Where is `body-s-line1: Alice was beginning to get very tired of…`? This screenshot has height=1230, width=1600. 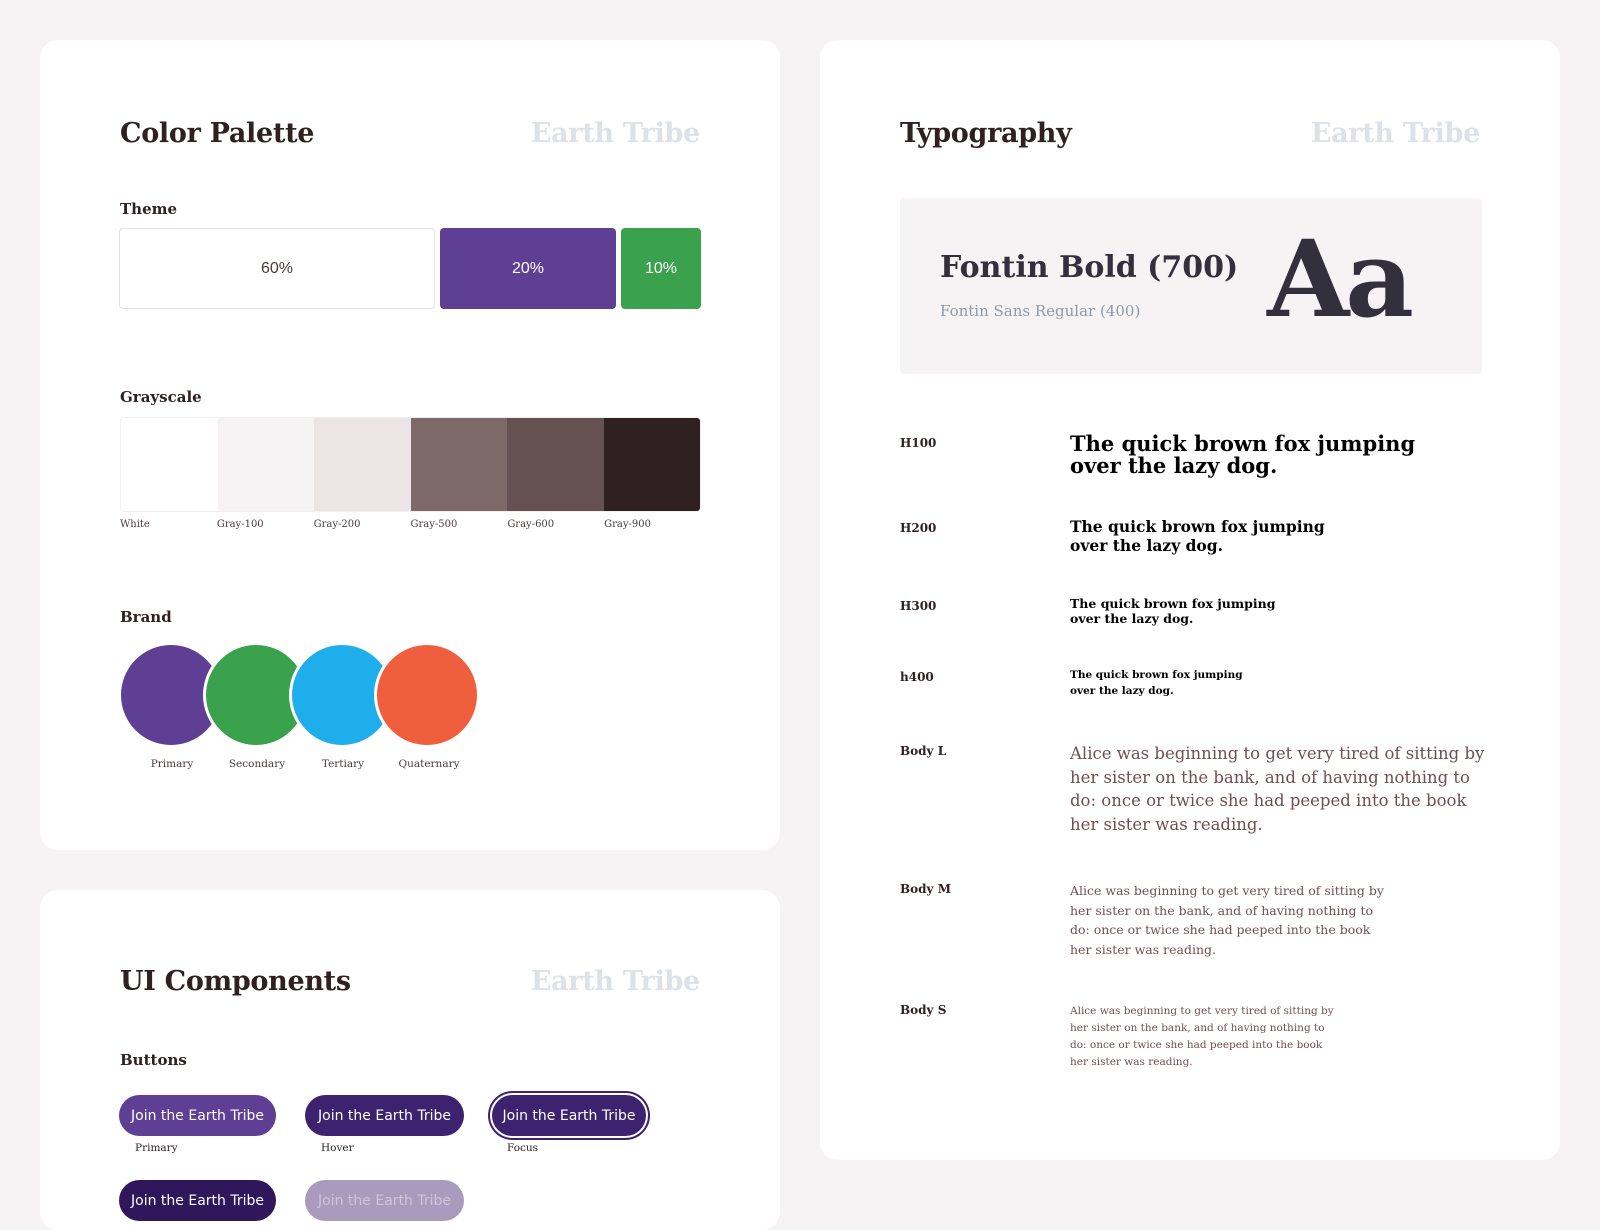
body-s-line1: Alice was beginning to get very tired of… is located at coordinates (1202, 1011).